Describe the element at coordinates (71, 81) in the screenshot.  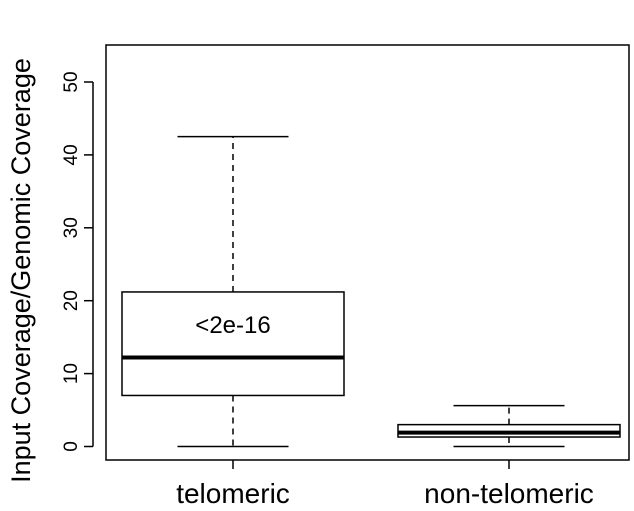
I see `y-tick-label: 50` at that location.